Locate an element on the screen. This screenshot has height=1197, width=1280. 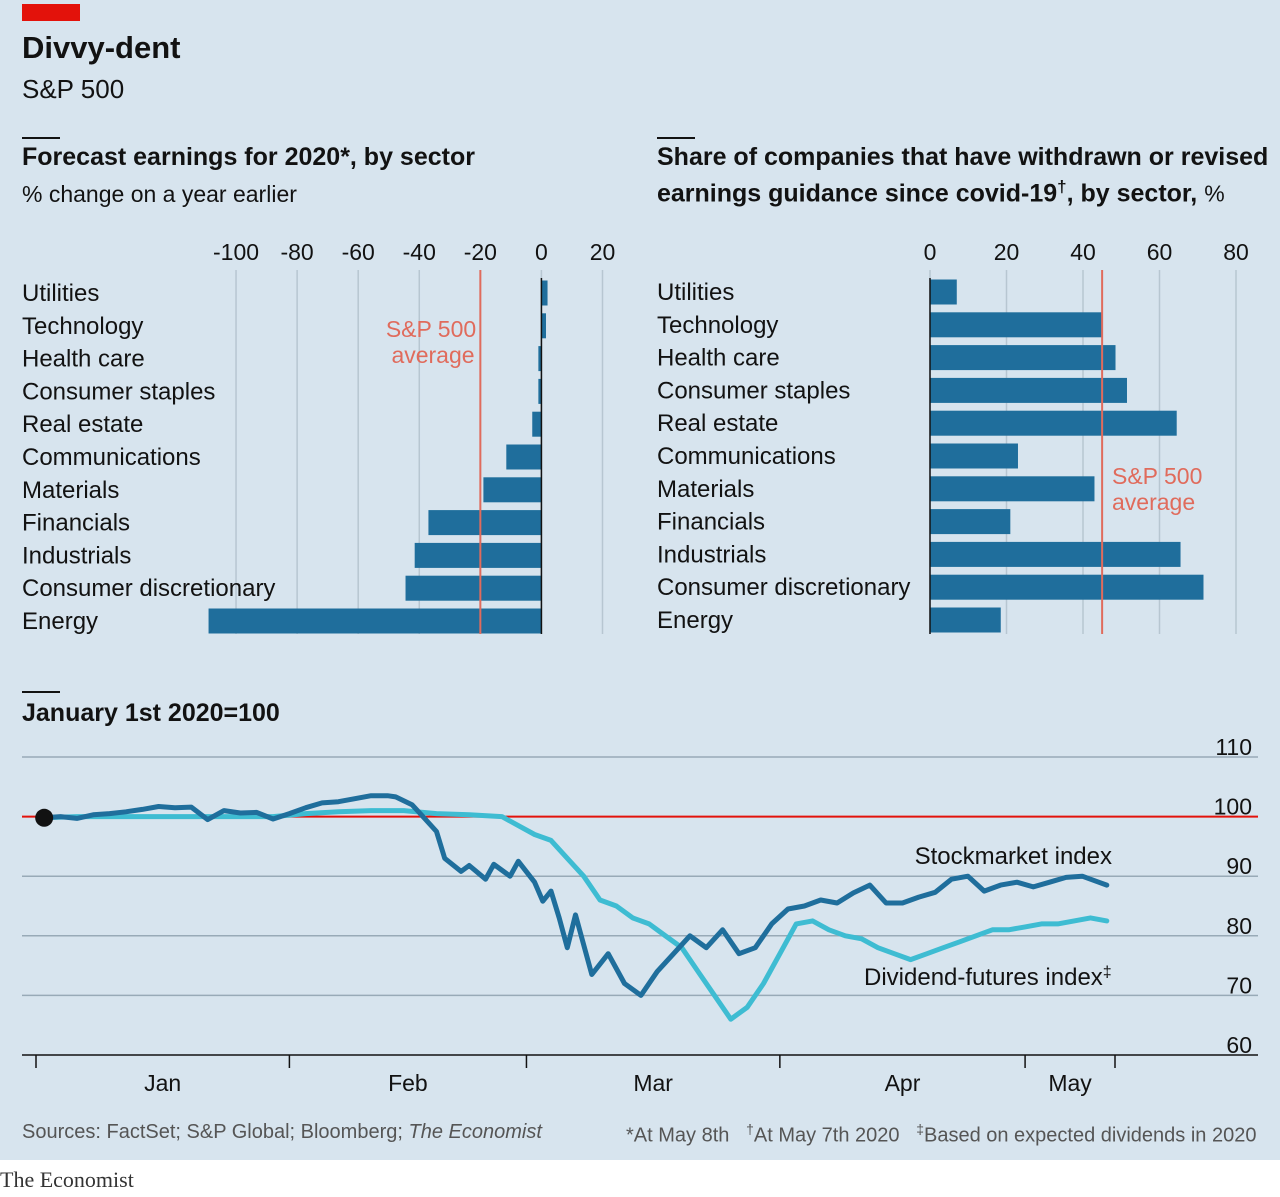
bar-tick-label-1-0: 0 is located at coordinates (930, 252).